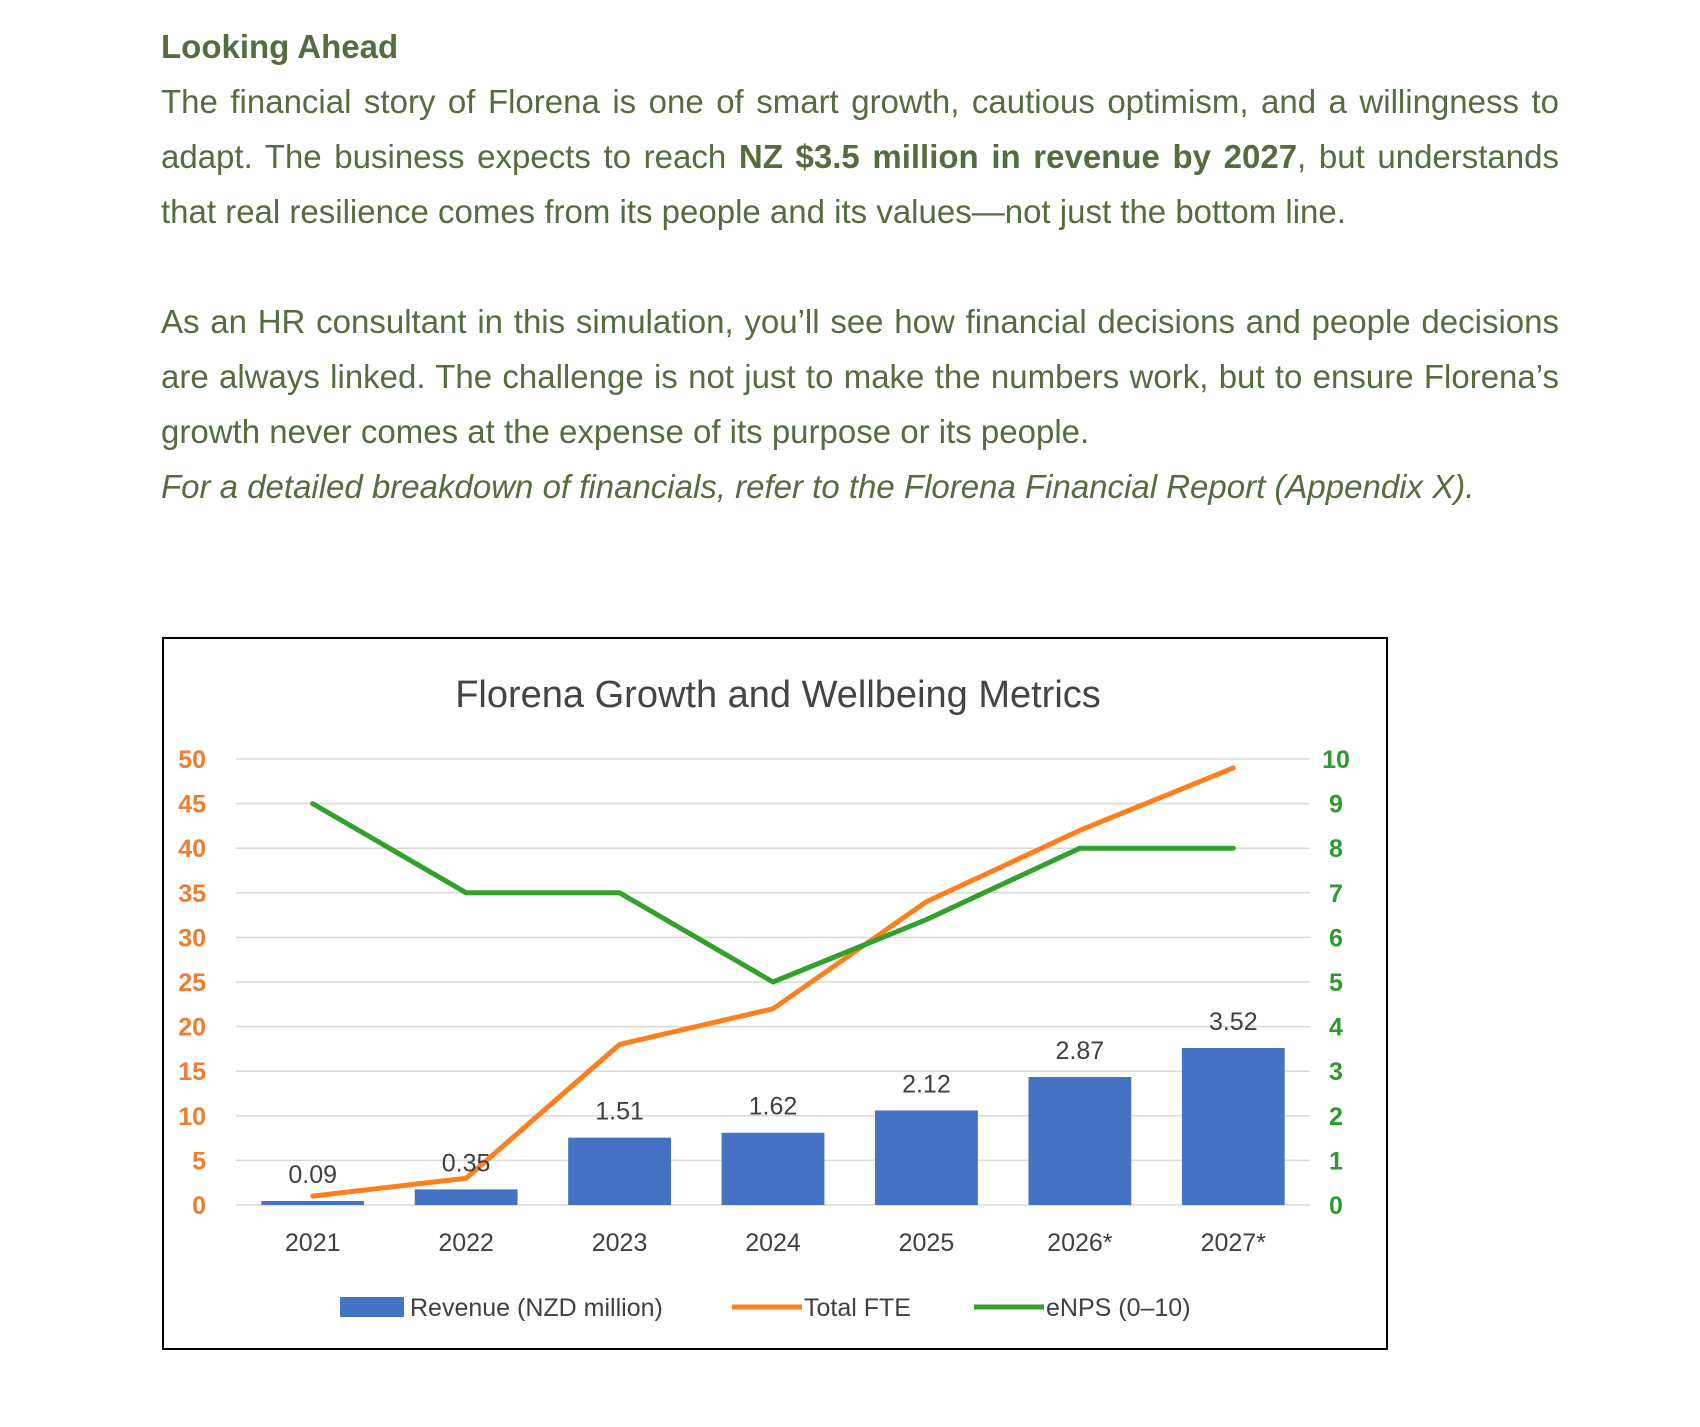 The image size is (1700, 1427). I want to click on revenue-data-label: 0.09, so click(312, 1175).